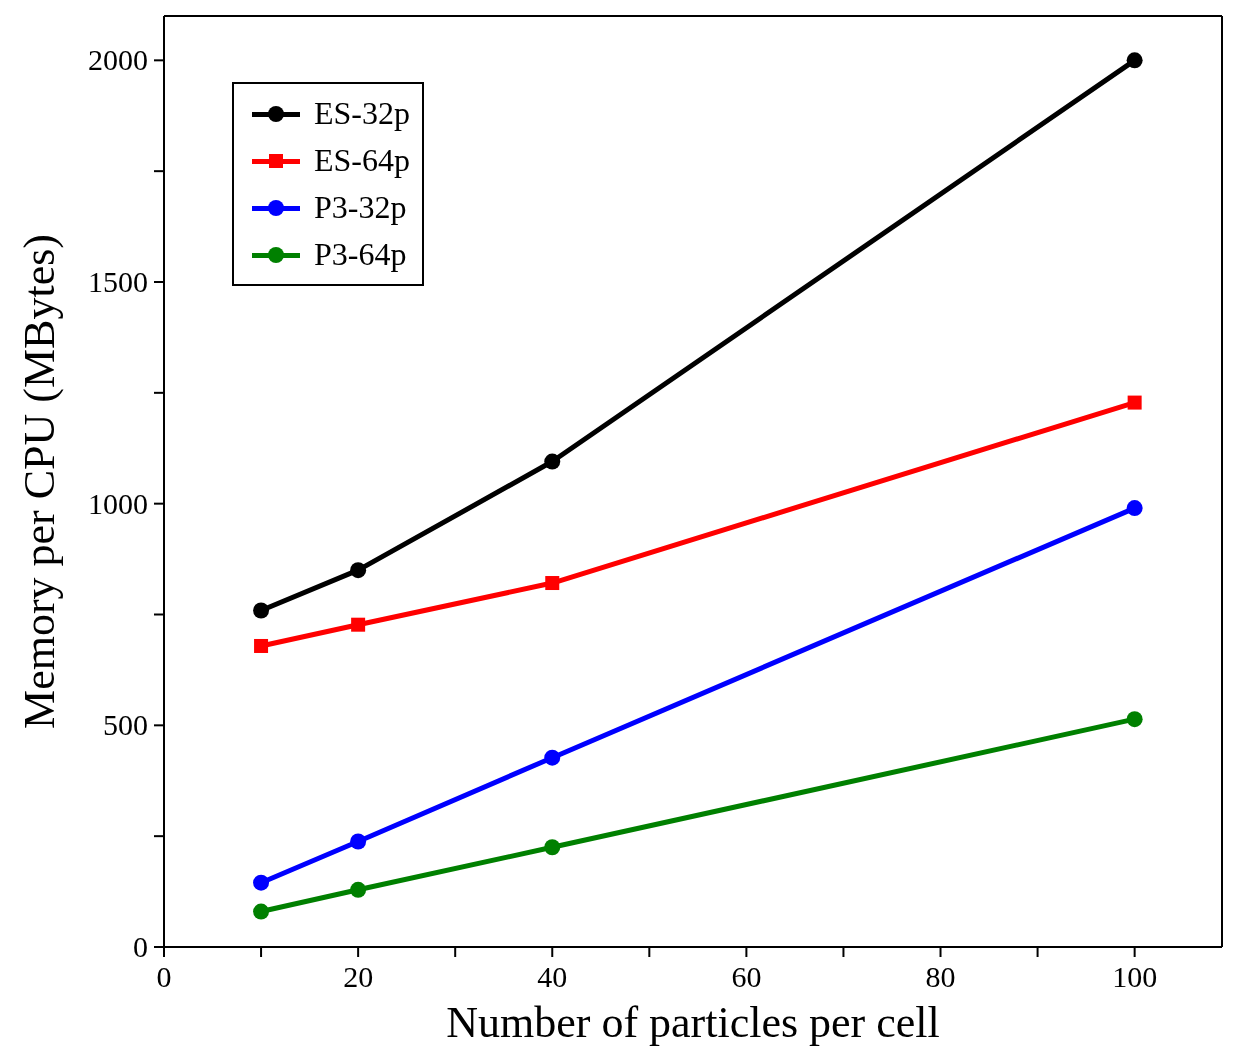 The width and height of the screenshot is (1234, 1055). What do you see at coordinates (140, 946) in the screenshot?
I see `y-tick-label: 0` at bounding box center [140, 946].